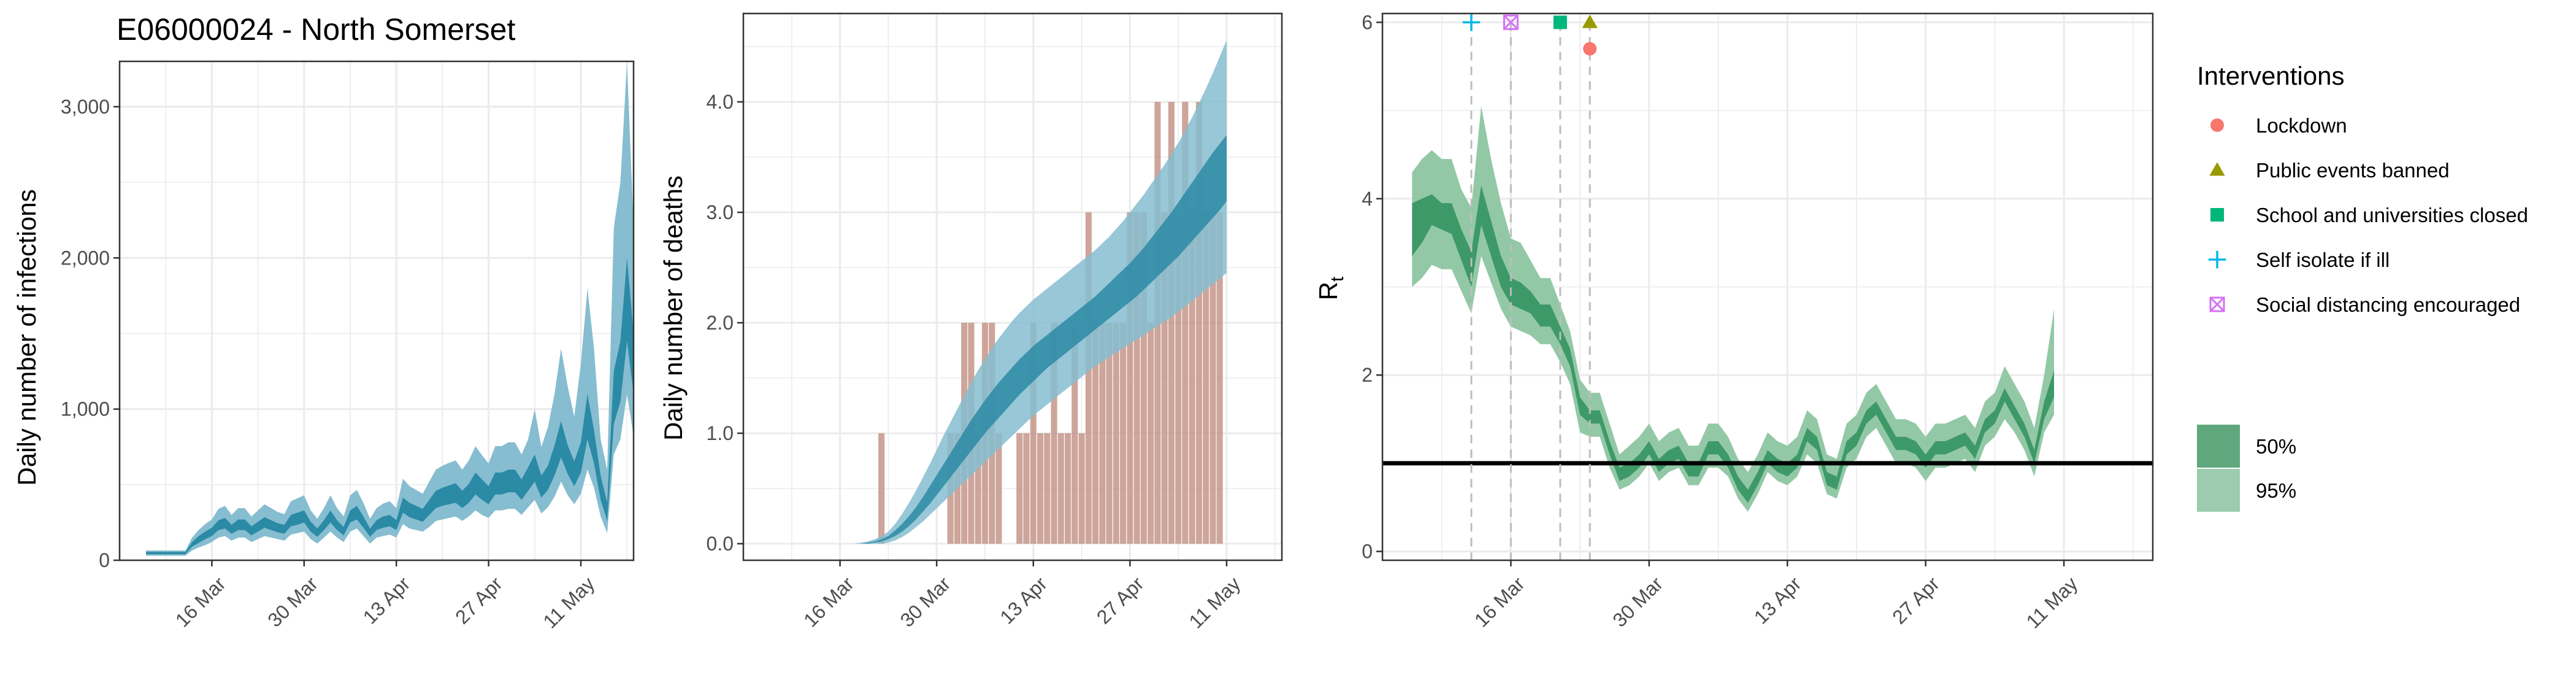 The image size is (2576, 683). I want to click on infections-y-axis-label: Daily number of infections, so click(26, 337).